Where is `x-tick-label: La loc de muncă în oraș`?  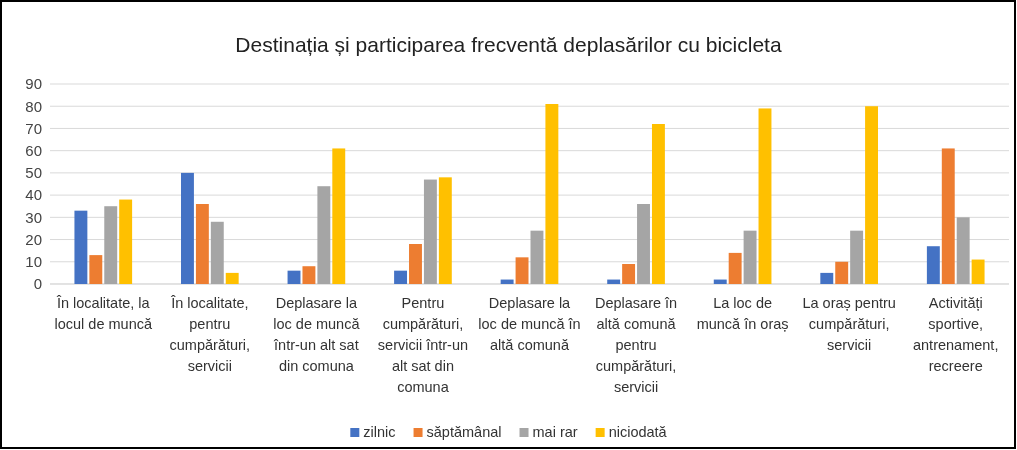 x-tick-label: La loc de muncă în oraș is located at coordinates (742, 313).